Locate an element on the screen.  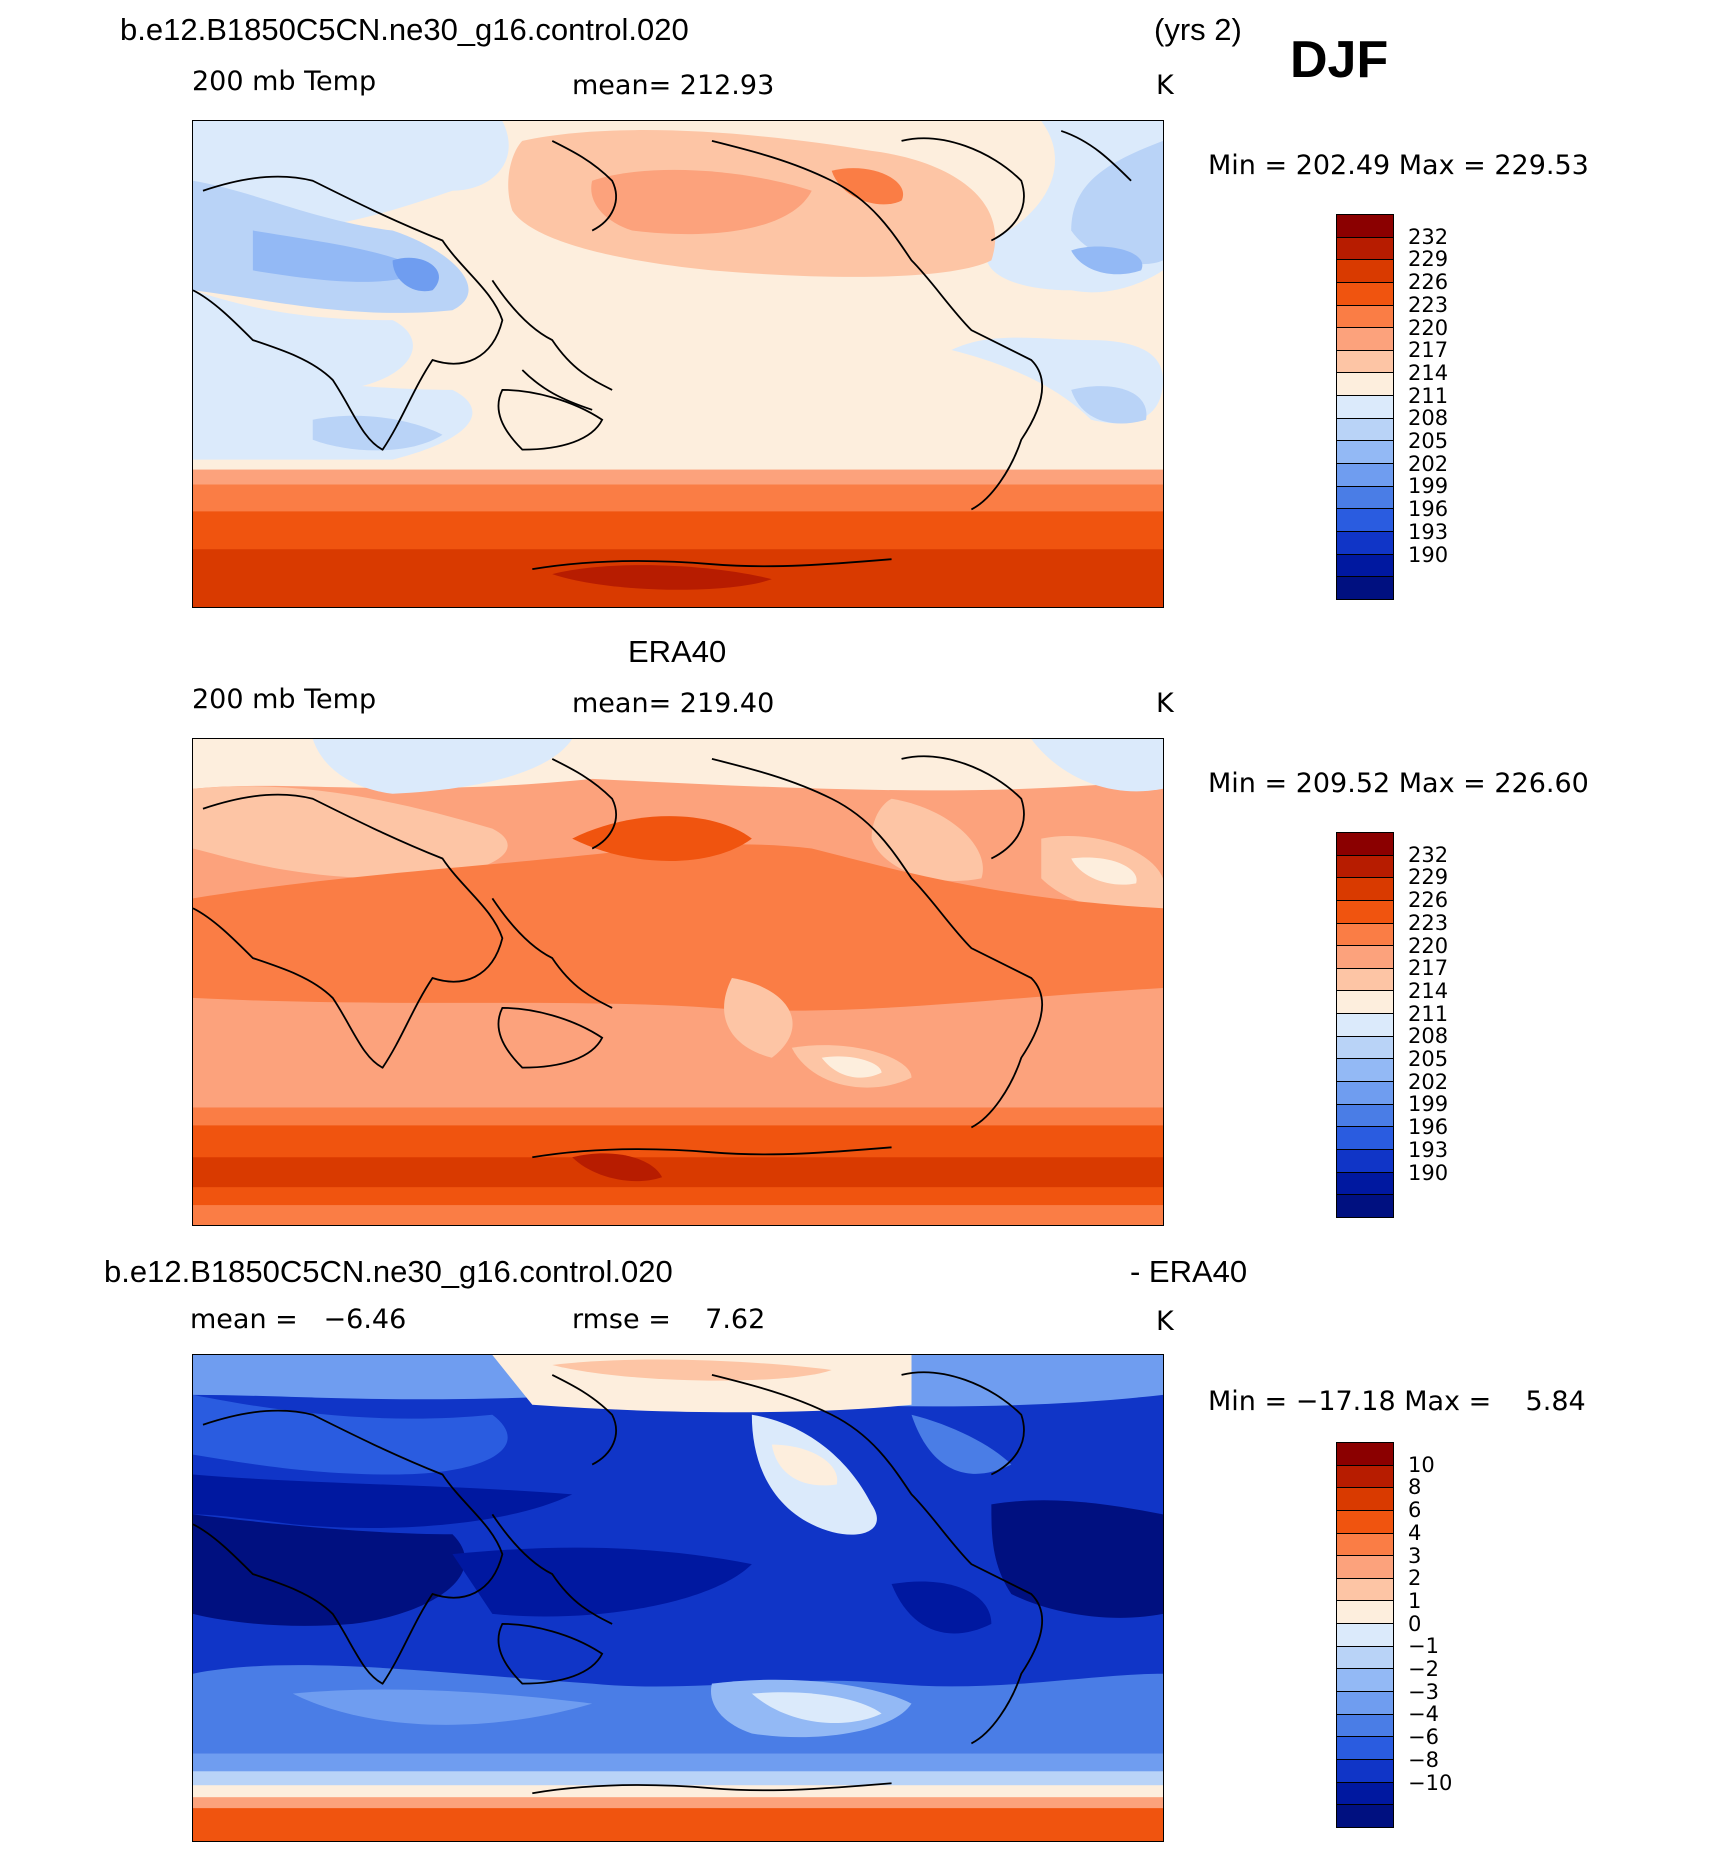
colorbar-tick-label: −2 is located at coordinates (1423, 1669).